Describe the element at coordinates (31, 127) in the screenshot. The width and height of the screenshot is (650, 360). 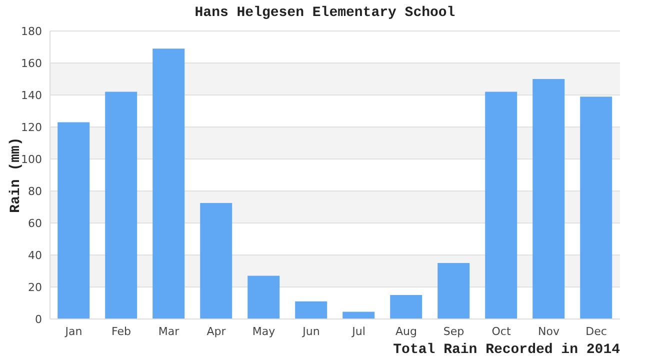
I see `y-tick-label: 120` at that location.